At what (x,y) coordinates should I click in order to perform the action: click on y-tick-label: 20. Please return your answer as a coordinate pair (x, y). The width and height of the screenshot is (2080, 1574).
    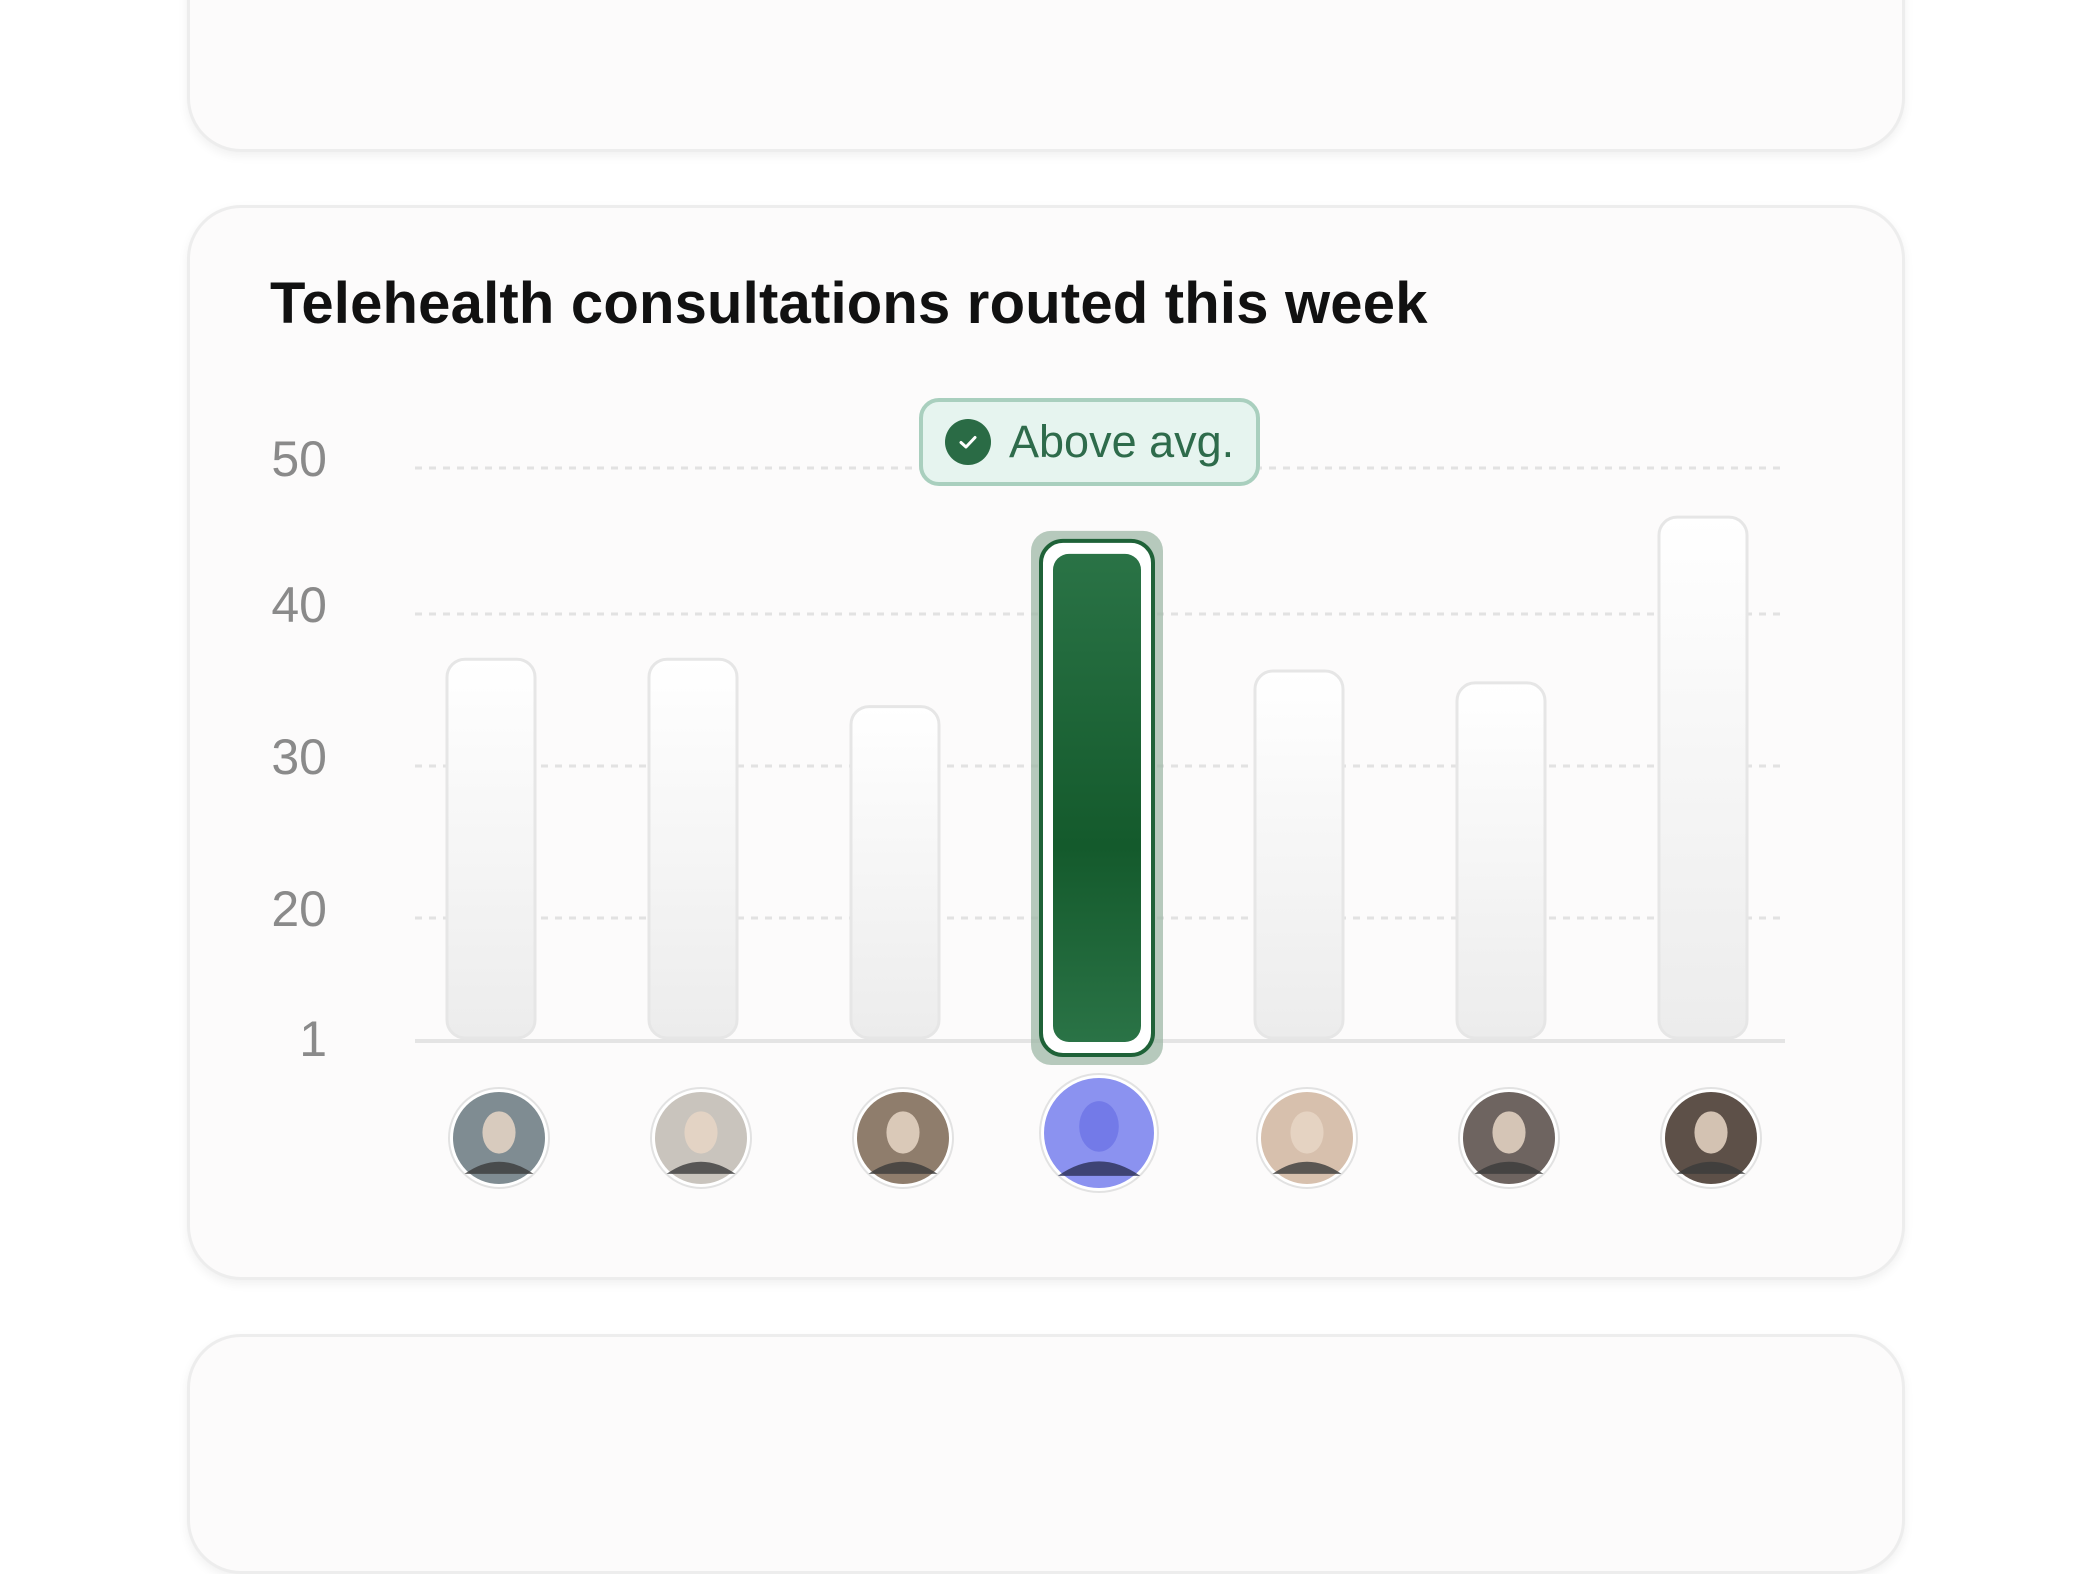
    Looking at the image, I should click on (299, 909).